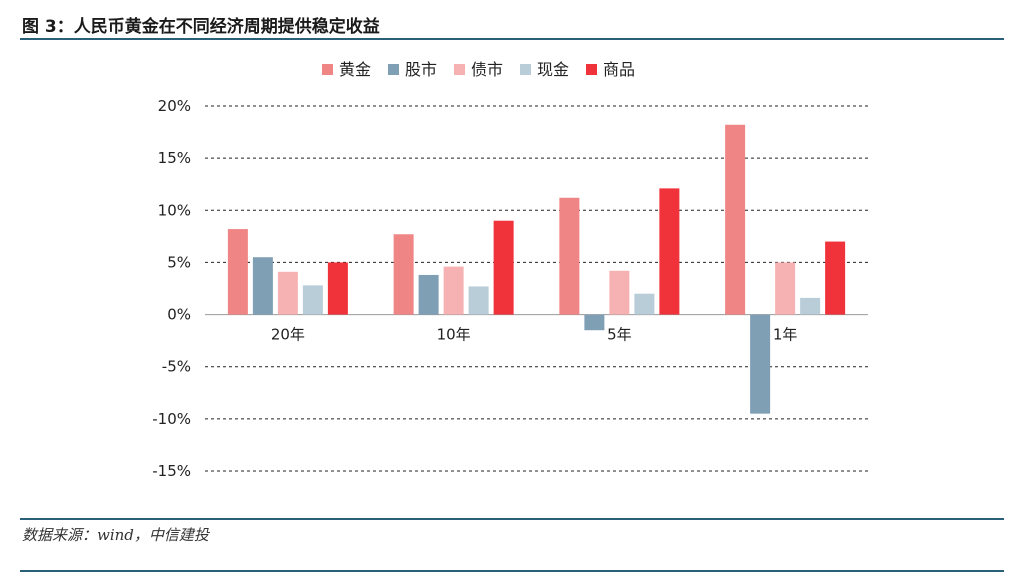 This screenshot has width=1024, height=585. Describe the element at coordinates (312, 300) in the screenshot. I see `bar-现金-20年` at that location.